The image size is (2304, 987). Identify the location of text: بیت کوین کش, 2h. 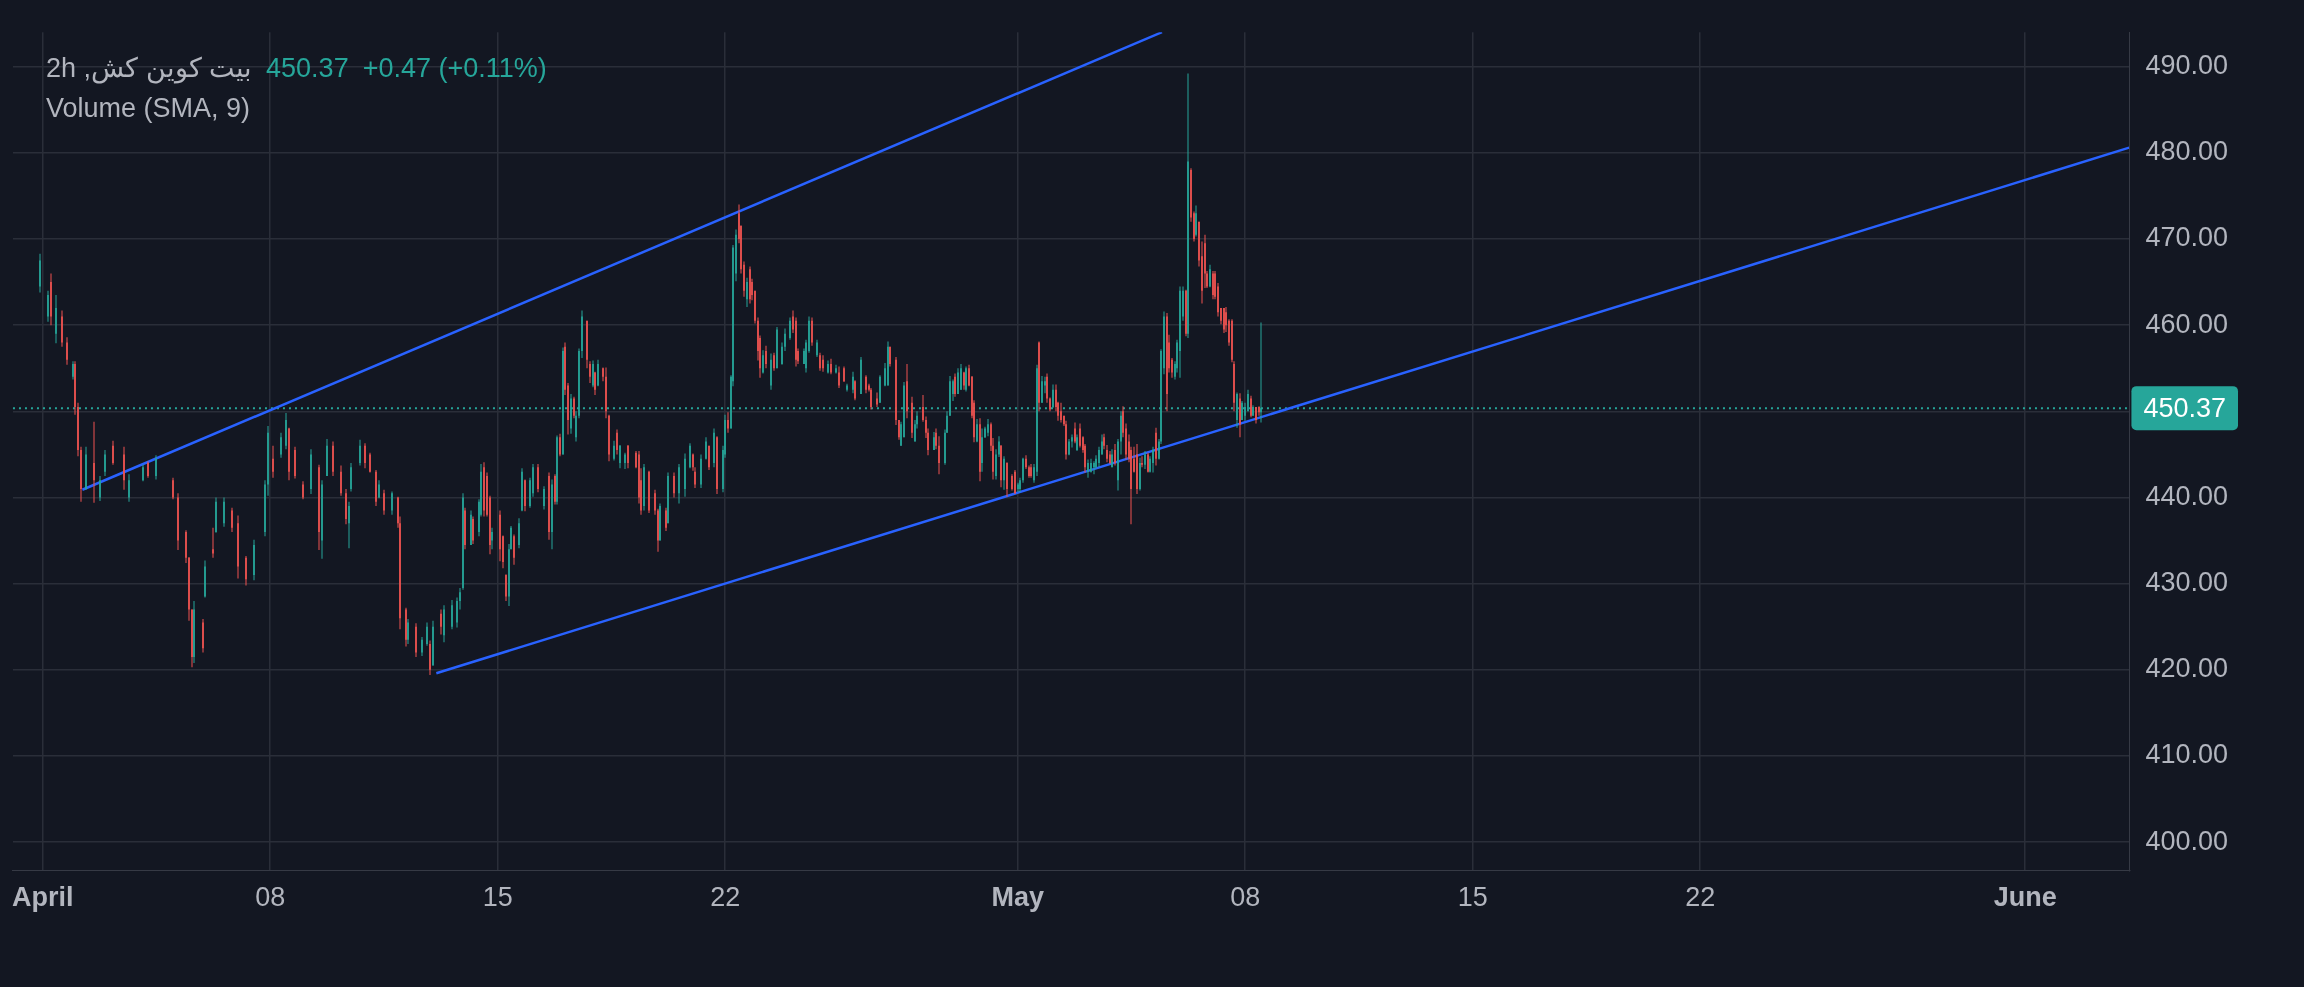
(149, 68).